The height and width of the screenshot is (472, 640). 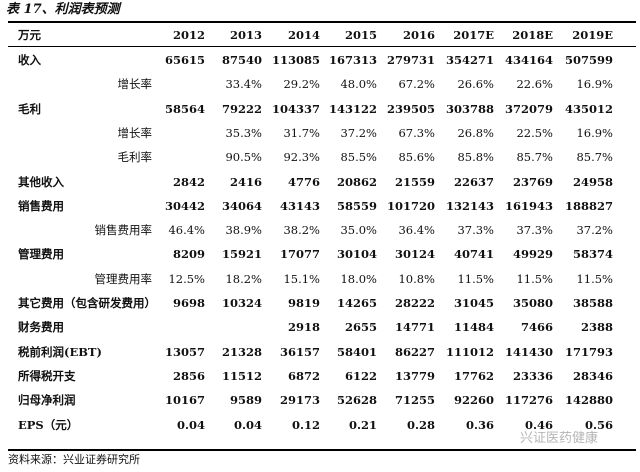 I want to click on cell: 18.0%, so click(x=358, y=278).